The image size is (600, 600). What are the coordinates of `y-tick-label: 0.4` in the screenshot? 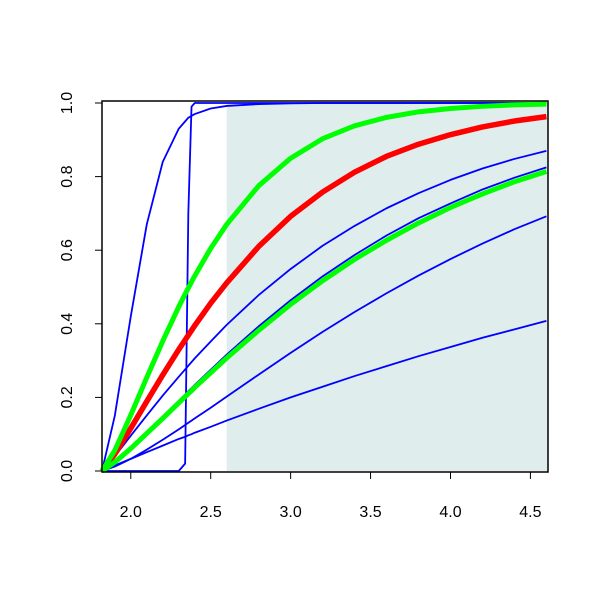 It's located at (67, 324).